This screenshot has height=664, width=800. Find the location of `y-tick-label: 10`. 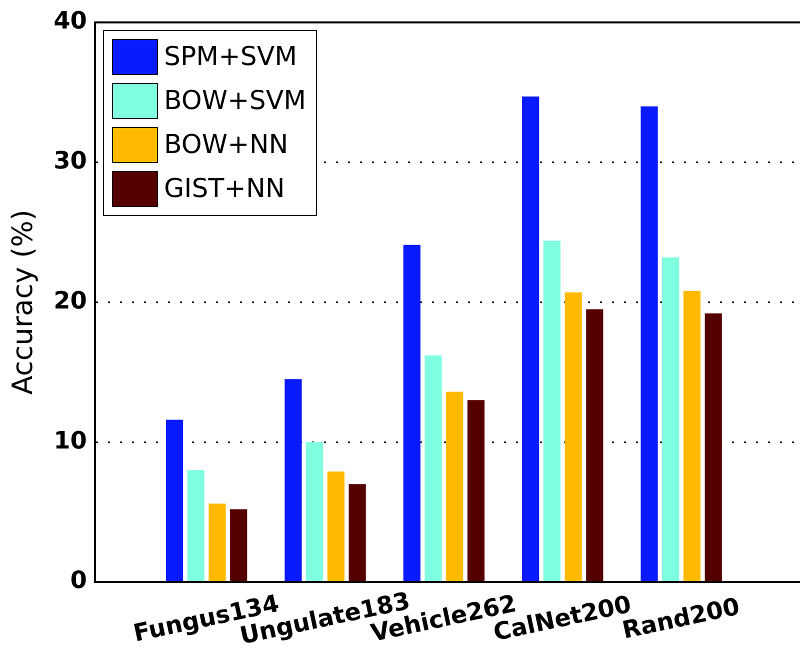

y-tick-label: 10 is located at coordinates (70, 440).